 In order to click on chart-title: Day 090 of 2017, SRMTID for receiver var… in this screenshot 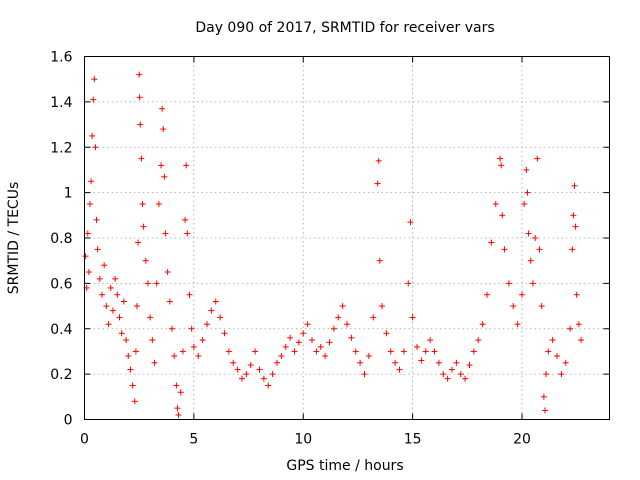, I will do `click(344, 28)`.